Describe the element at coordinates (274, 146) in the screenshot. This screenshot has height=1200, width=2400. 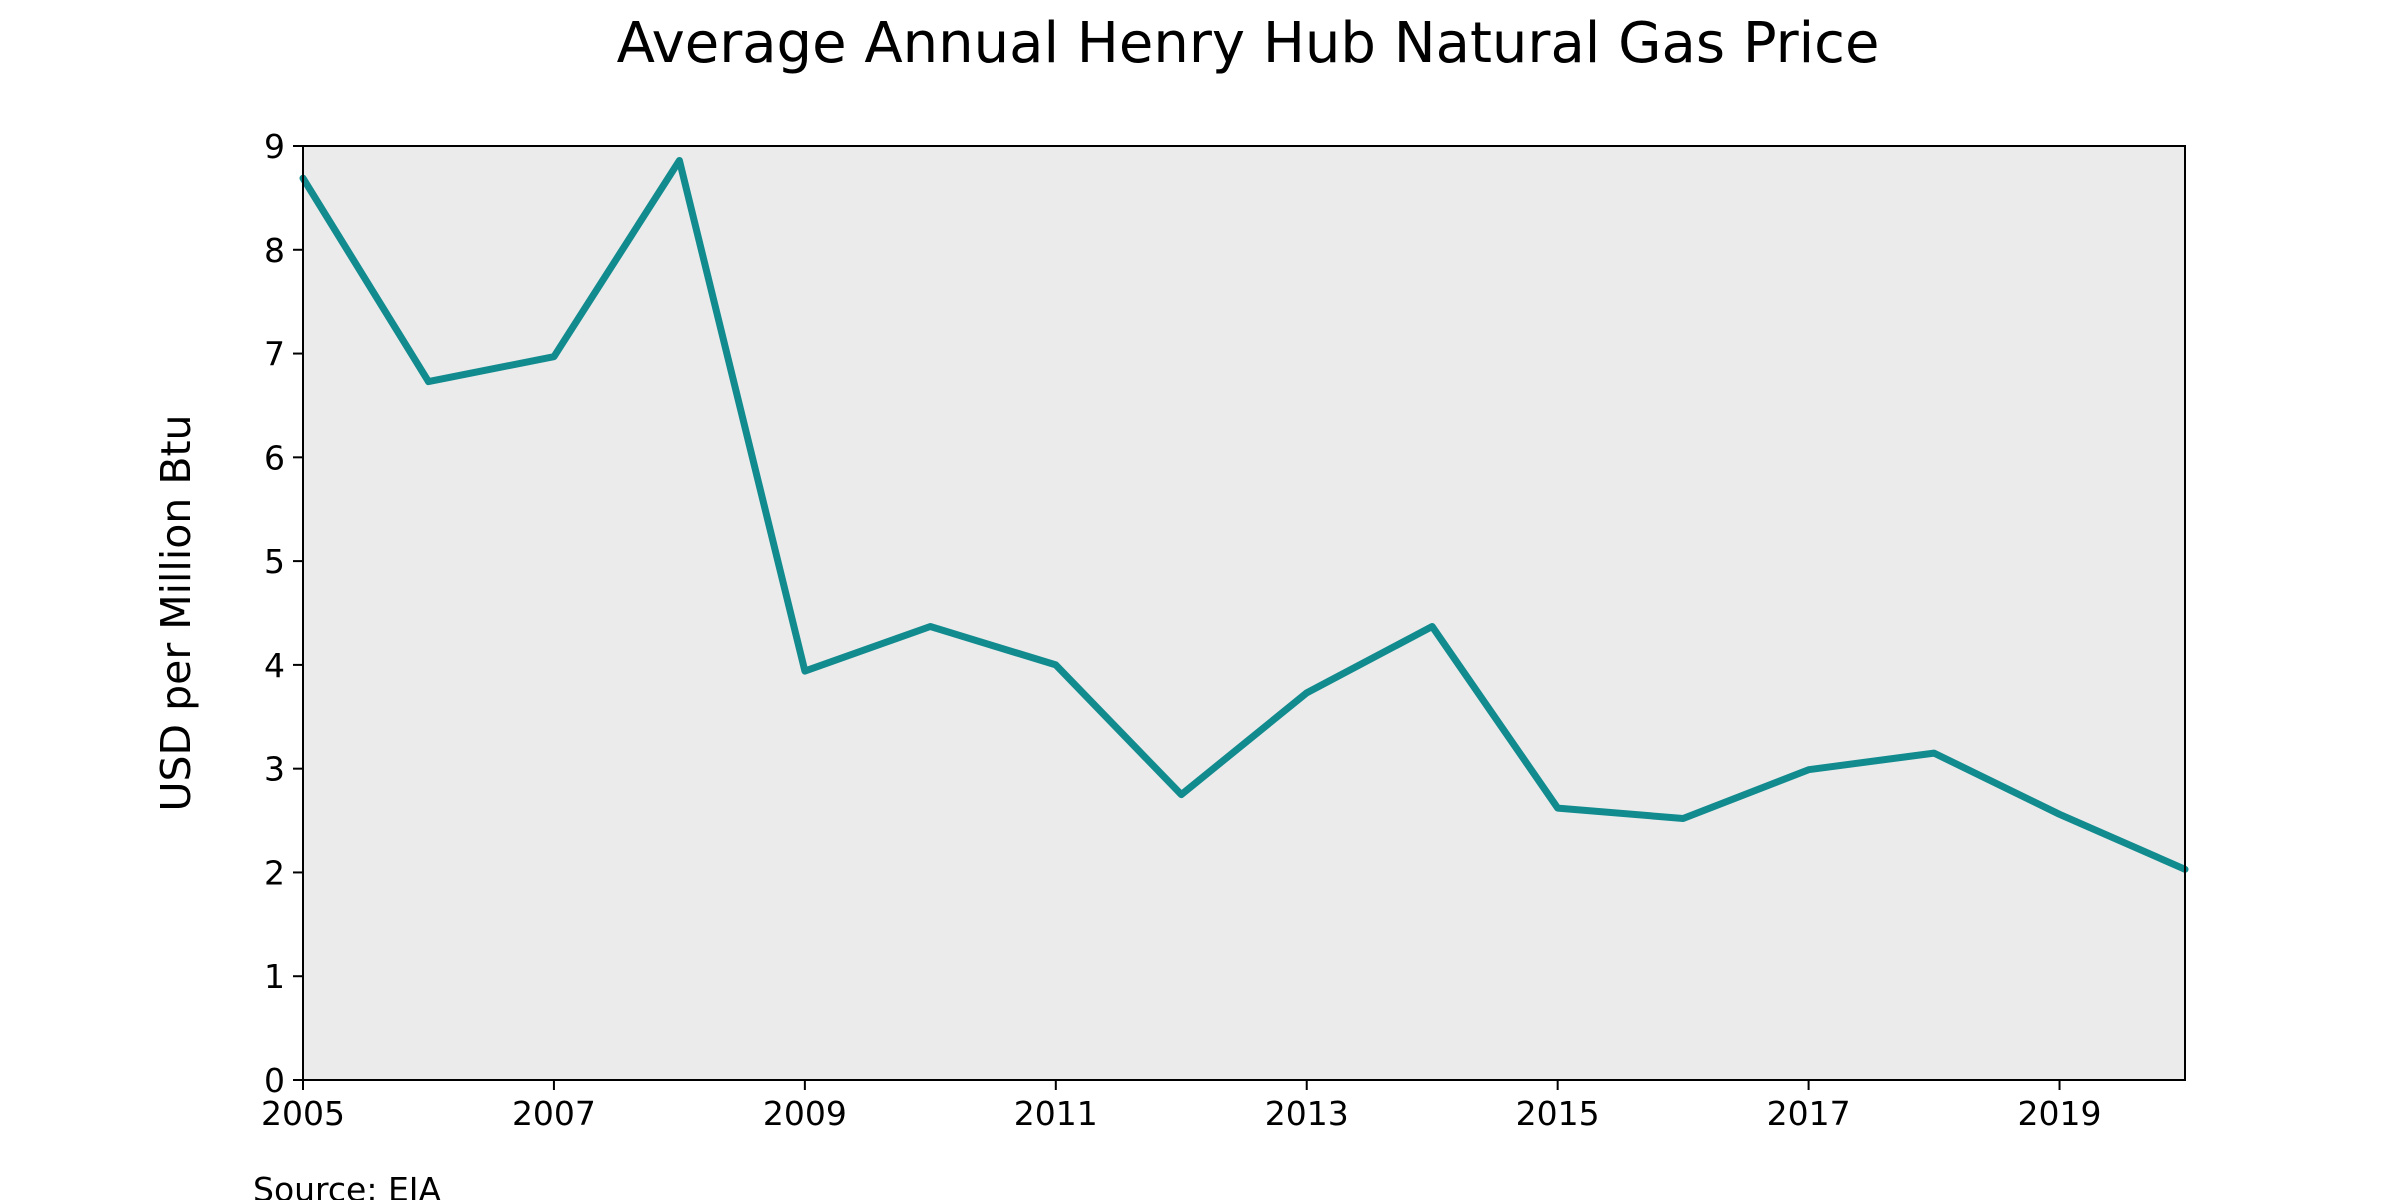
I see `y-tick-label: 9` at that location.